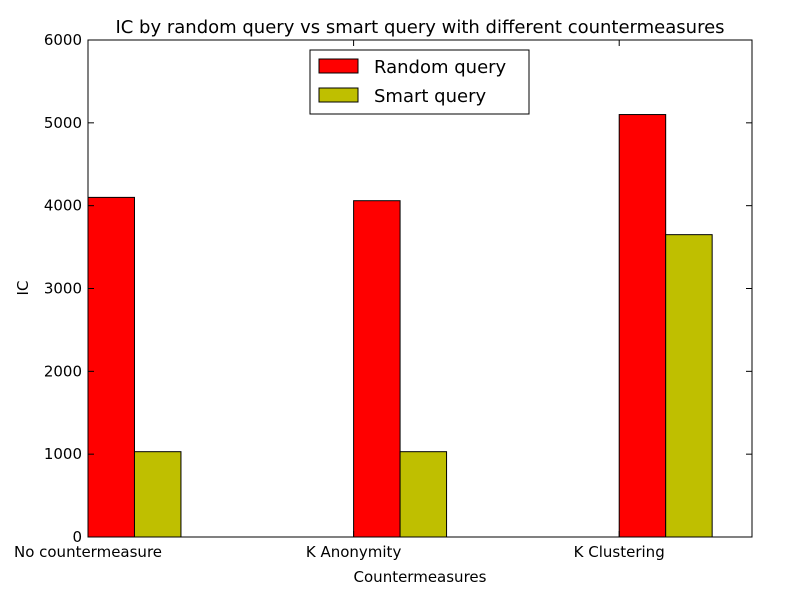  Describe the element at coordinates (63, 289) in the screenshot. I see `y-tick-label: 3000` at that location.